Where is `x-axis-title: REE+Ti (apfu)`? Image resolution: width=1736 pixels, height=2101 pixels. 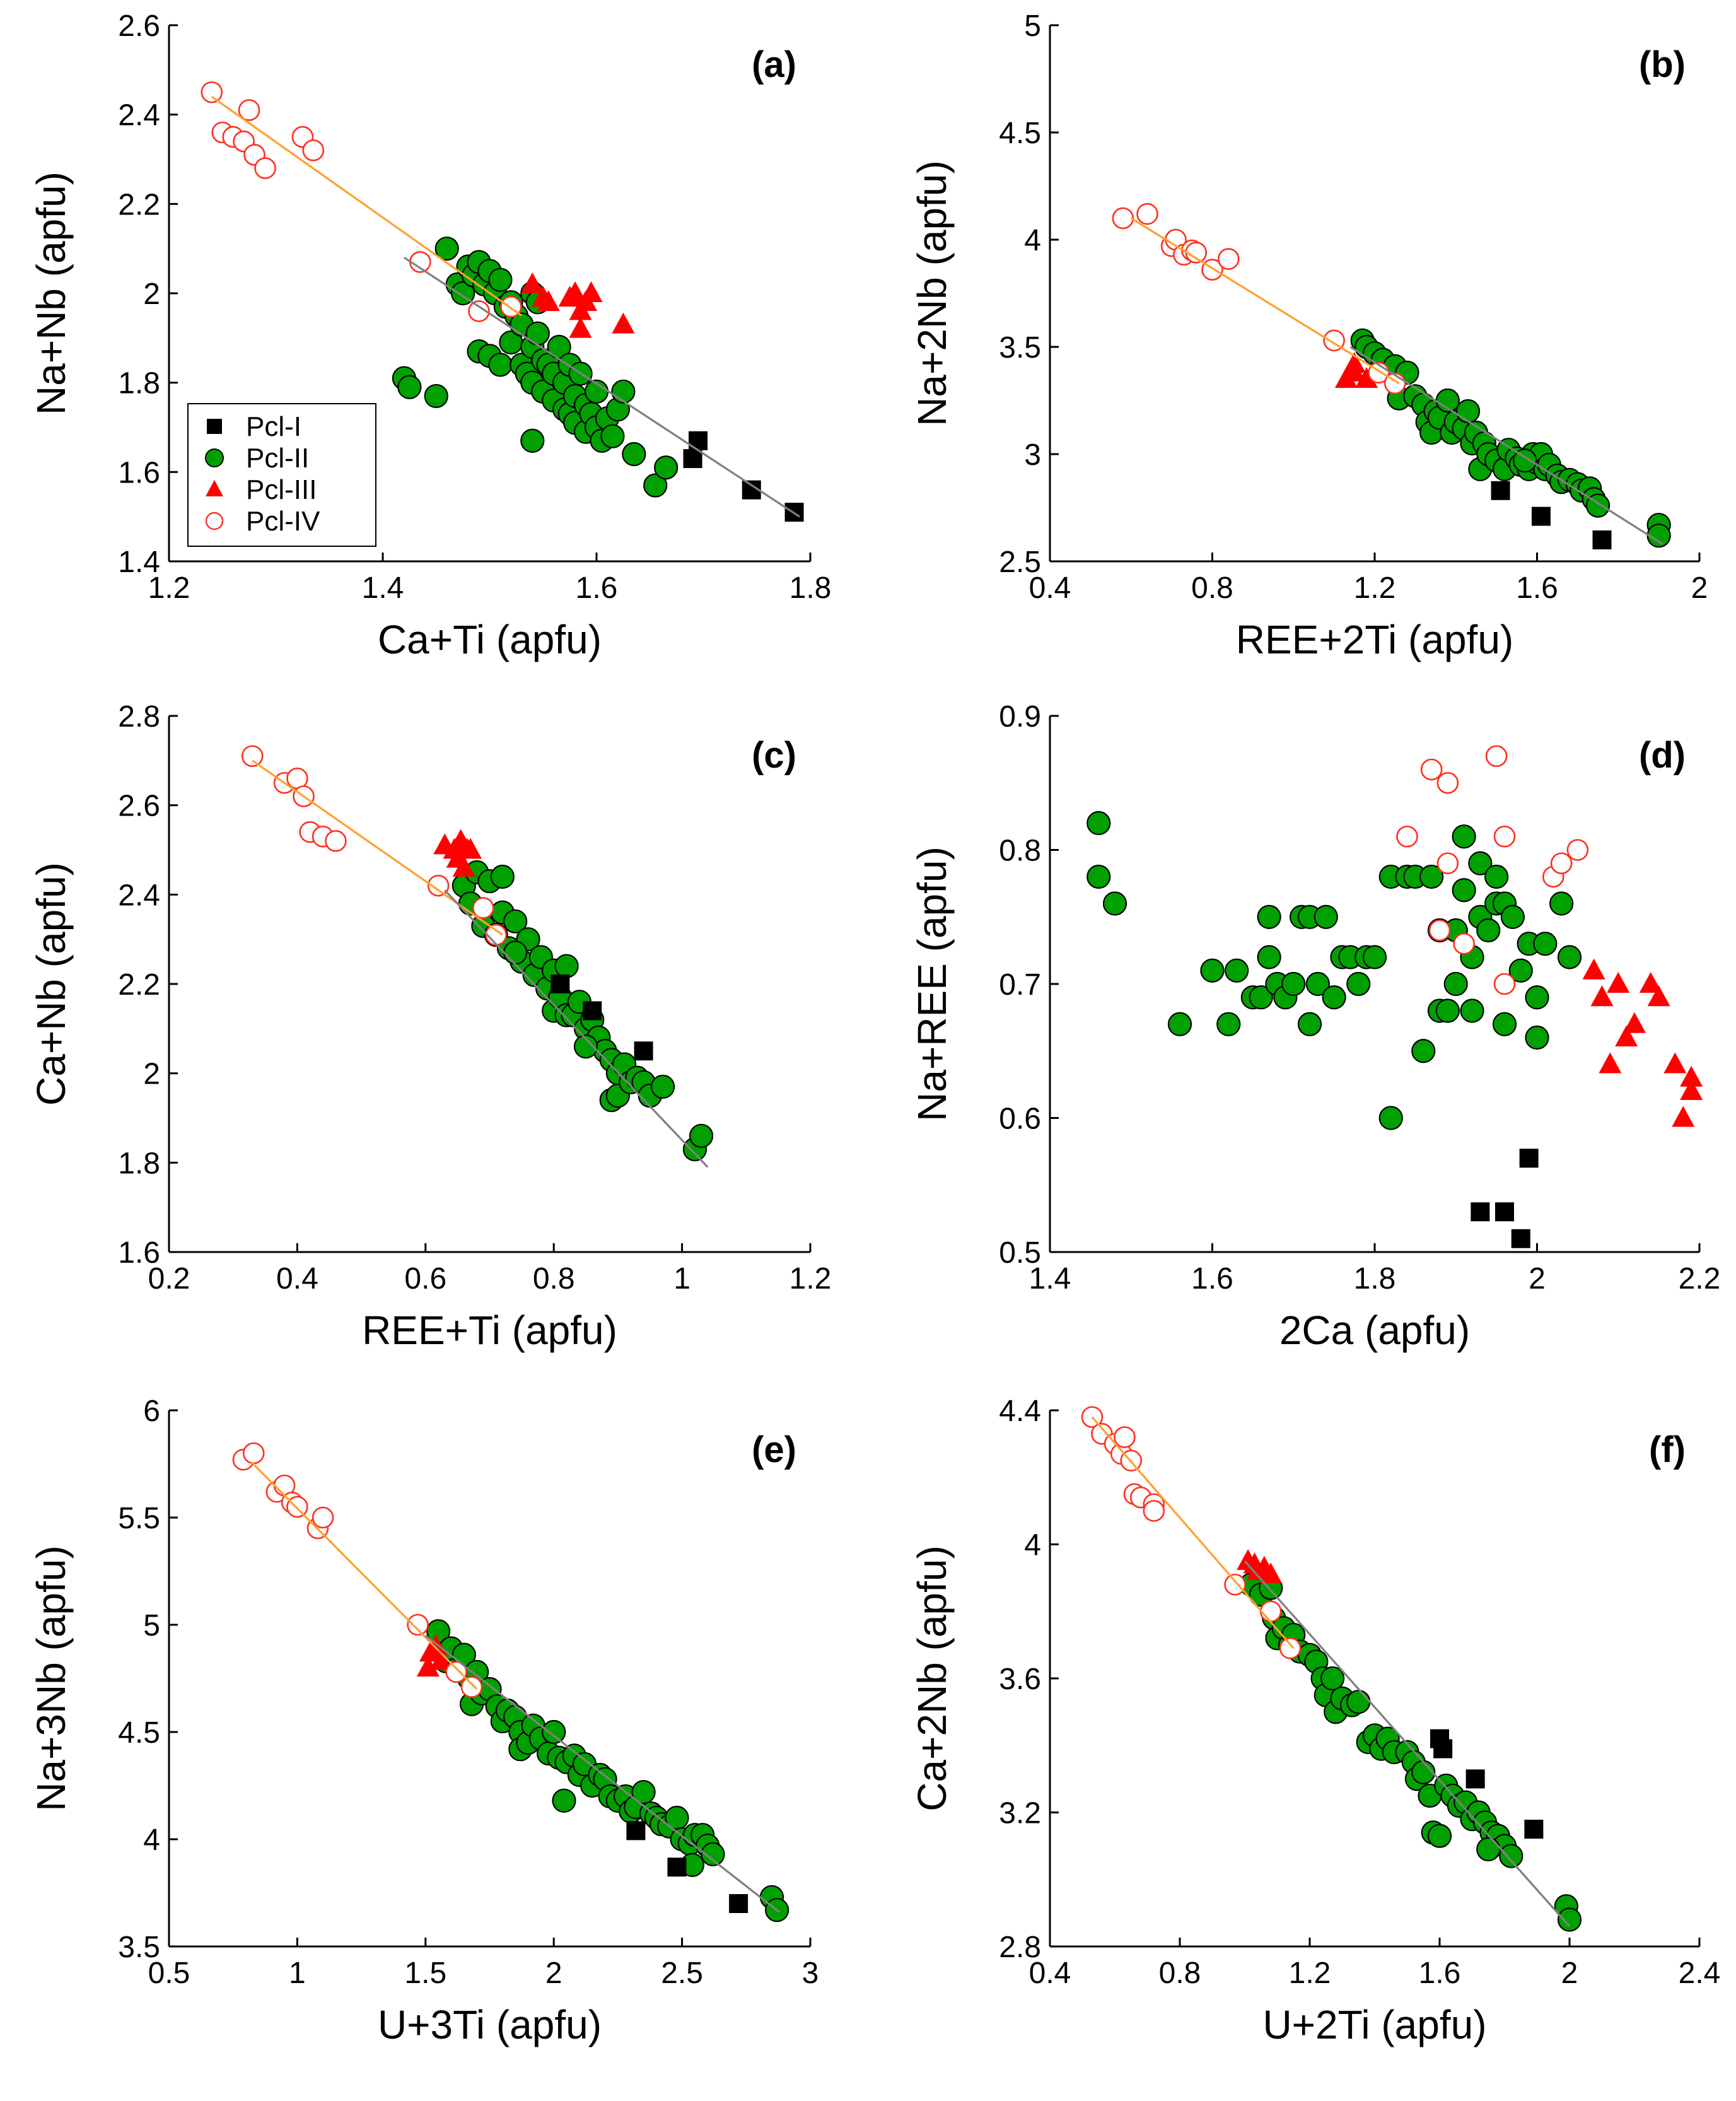 x-axis-title: REE+Ti (apfu) is located at coordinates (489, 1330).